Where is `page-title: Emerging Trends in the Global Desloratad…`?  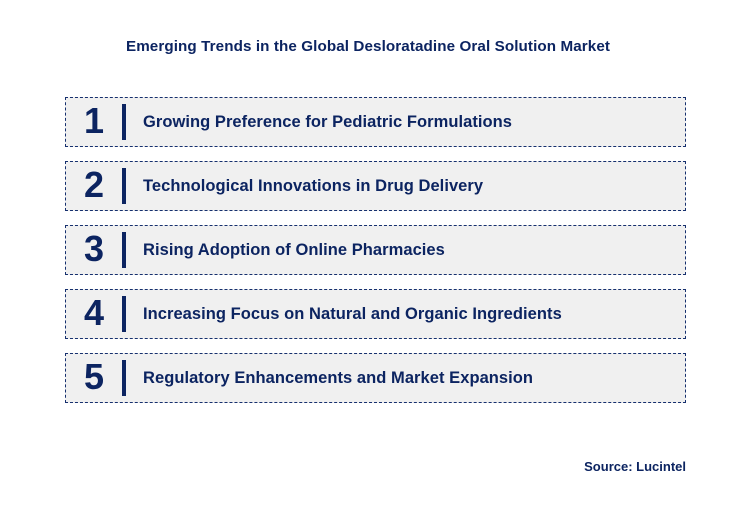
page-title: Emerging Trends in the Global Desloratad… is located at coordinates (368, 46).